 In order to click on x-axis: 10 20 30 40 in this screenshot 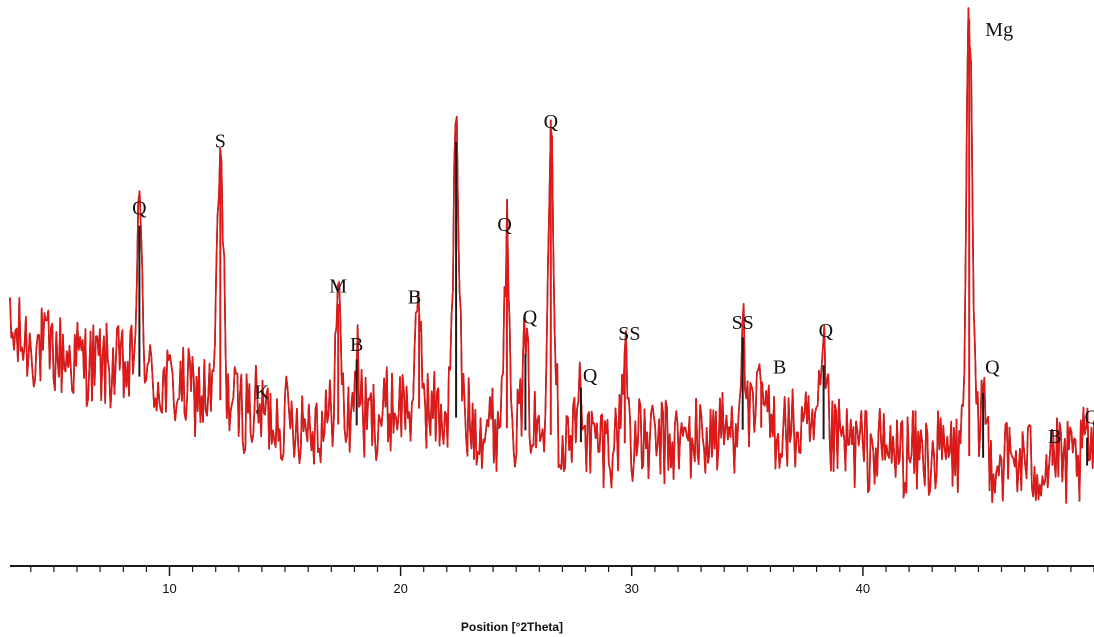, I will do `click(552, 580)`.